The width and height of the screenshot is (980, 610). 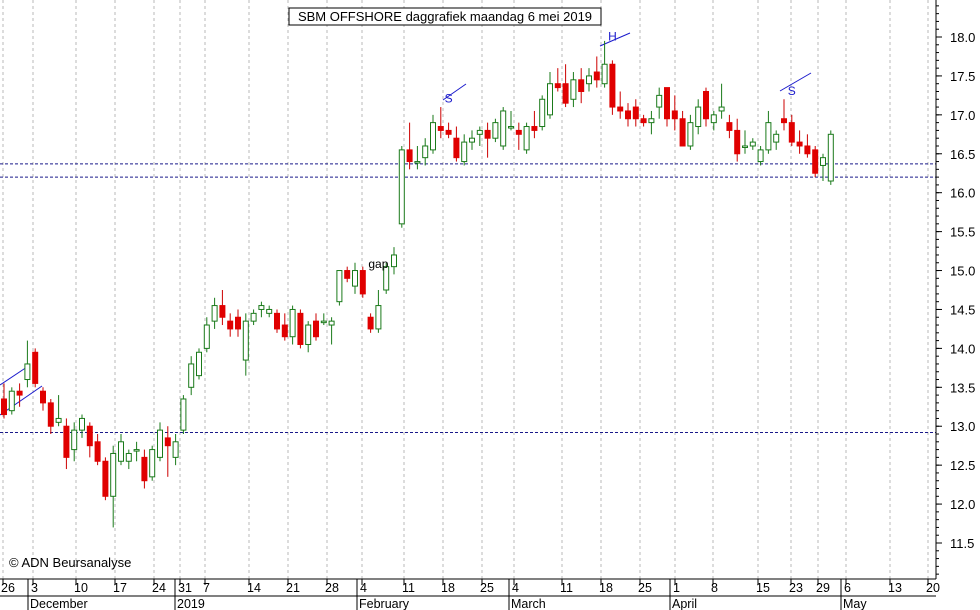 I want to click on y-tick-label: 14.0, so click(x=962, y=348).